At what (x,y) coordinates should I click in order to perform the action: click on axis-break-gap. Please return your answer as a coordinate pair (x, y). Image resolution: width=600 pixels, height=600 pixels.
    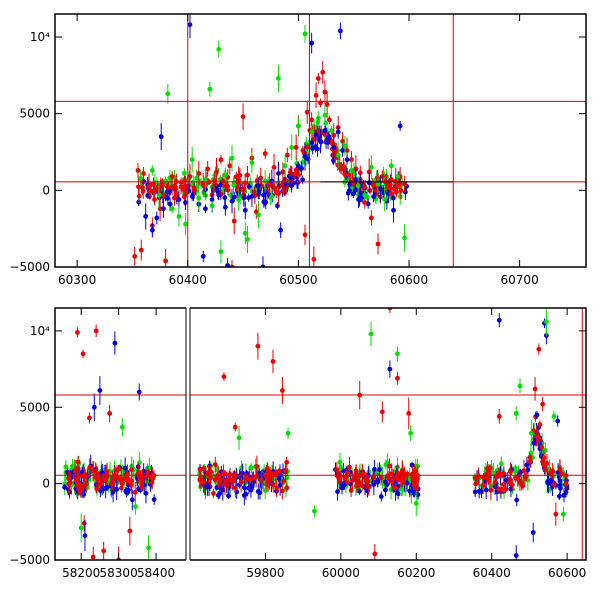
    Looking at the image, I should click on (188, 434).